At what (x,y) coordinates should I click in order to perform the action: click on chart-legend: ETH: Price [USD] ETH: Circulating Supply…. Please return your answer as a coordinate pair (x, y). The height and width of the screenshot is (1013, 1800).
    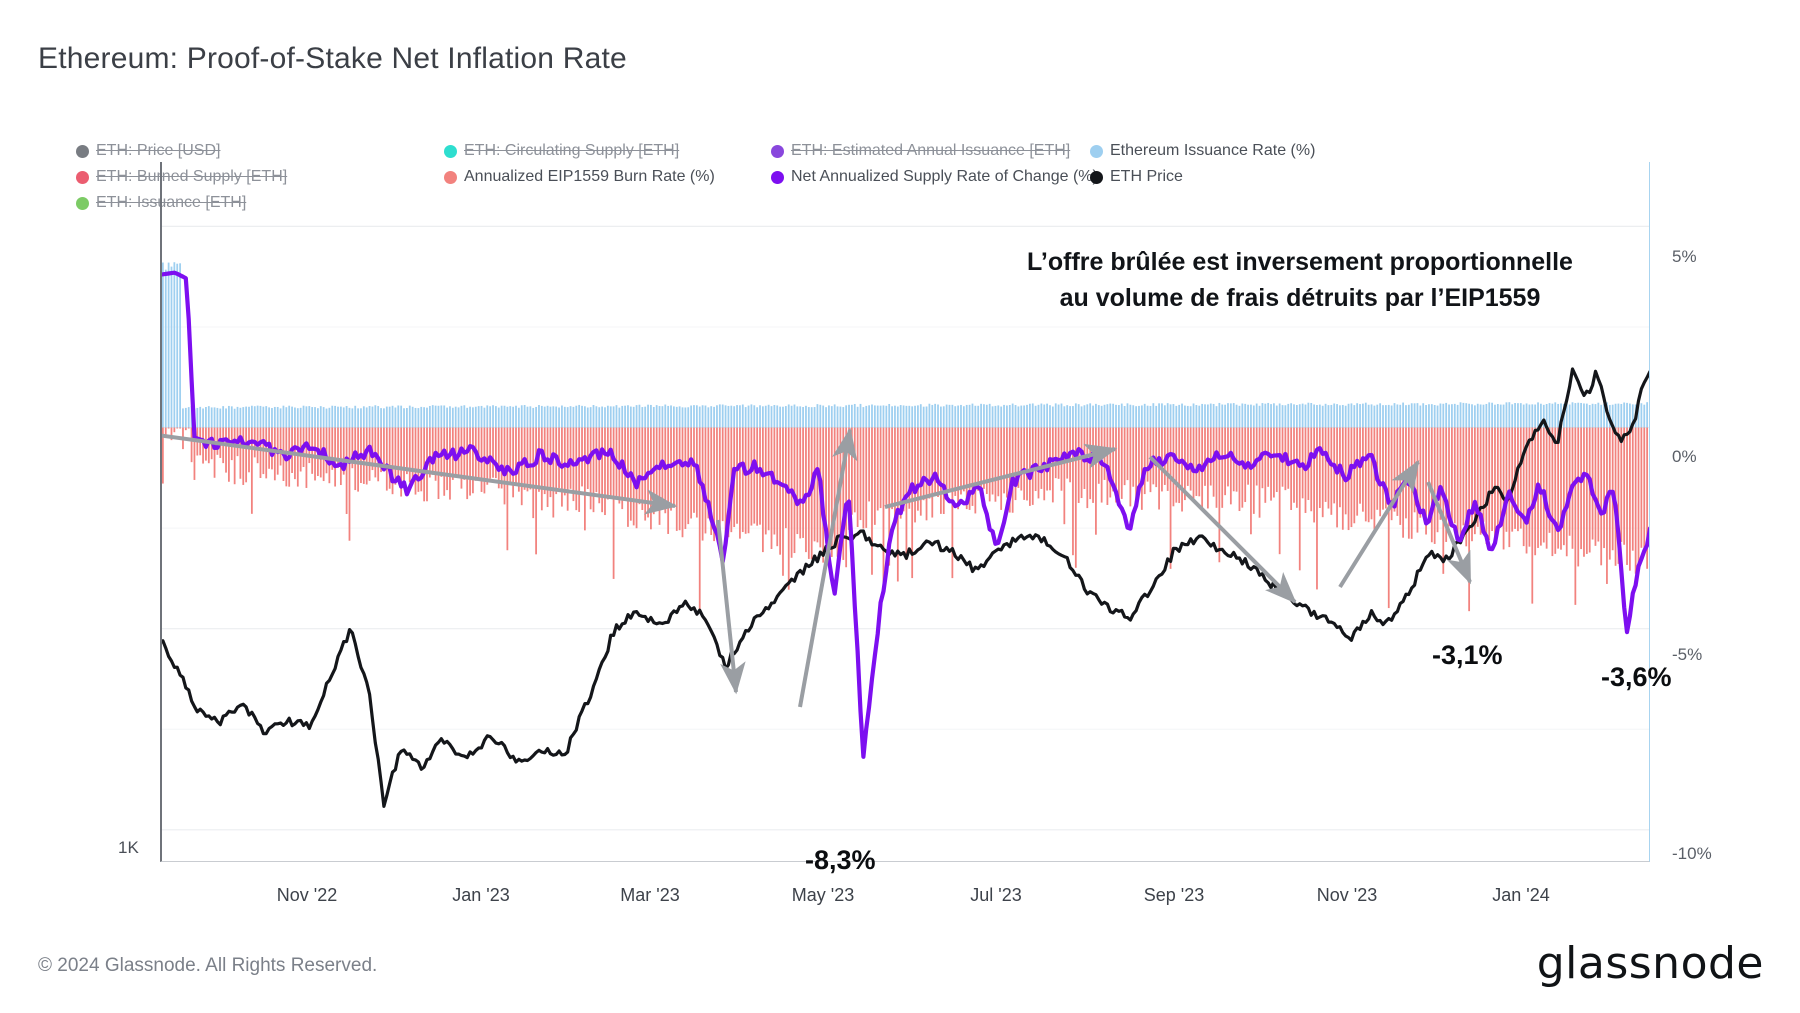
    Looking at the image, I should click on (786, 177).